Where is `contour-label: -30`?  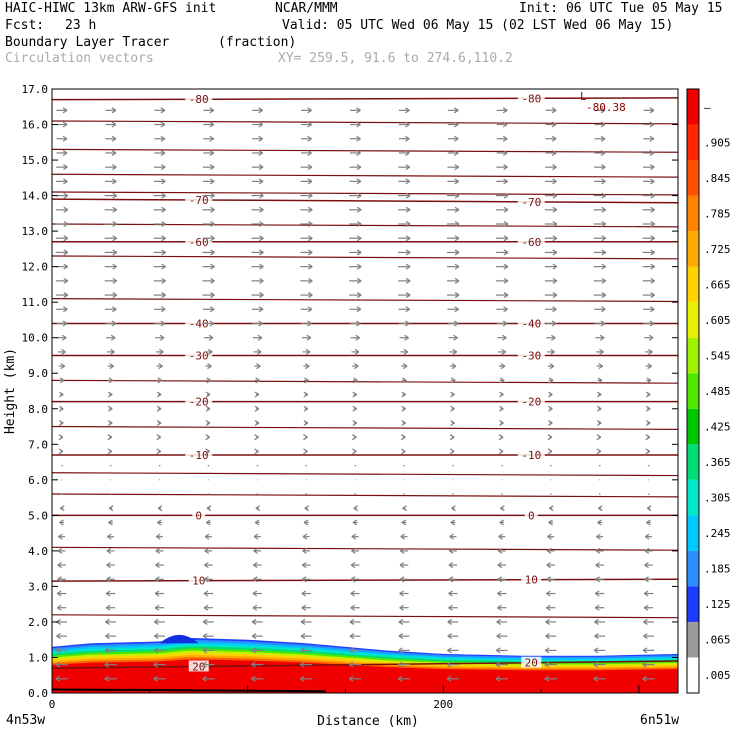 contour-label: -30 is located at coordinates (531, 355).